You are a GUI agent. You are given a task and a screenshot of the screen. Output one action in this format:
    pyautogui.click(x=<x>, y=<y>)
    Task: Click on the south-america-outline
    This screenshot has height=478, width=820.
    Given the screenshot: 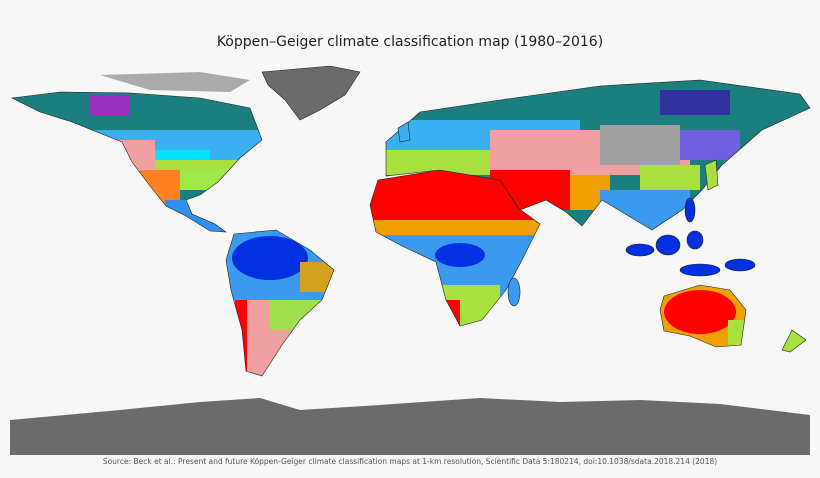 What is the action you would take?
    pyautogui.click(x=280, y=303)
    